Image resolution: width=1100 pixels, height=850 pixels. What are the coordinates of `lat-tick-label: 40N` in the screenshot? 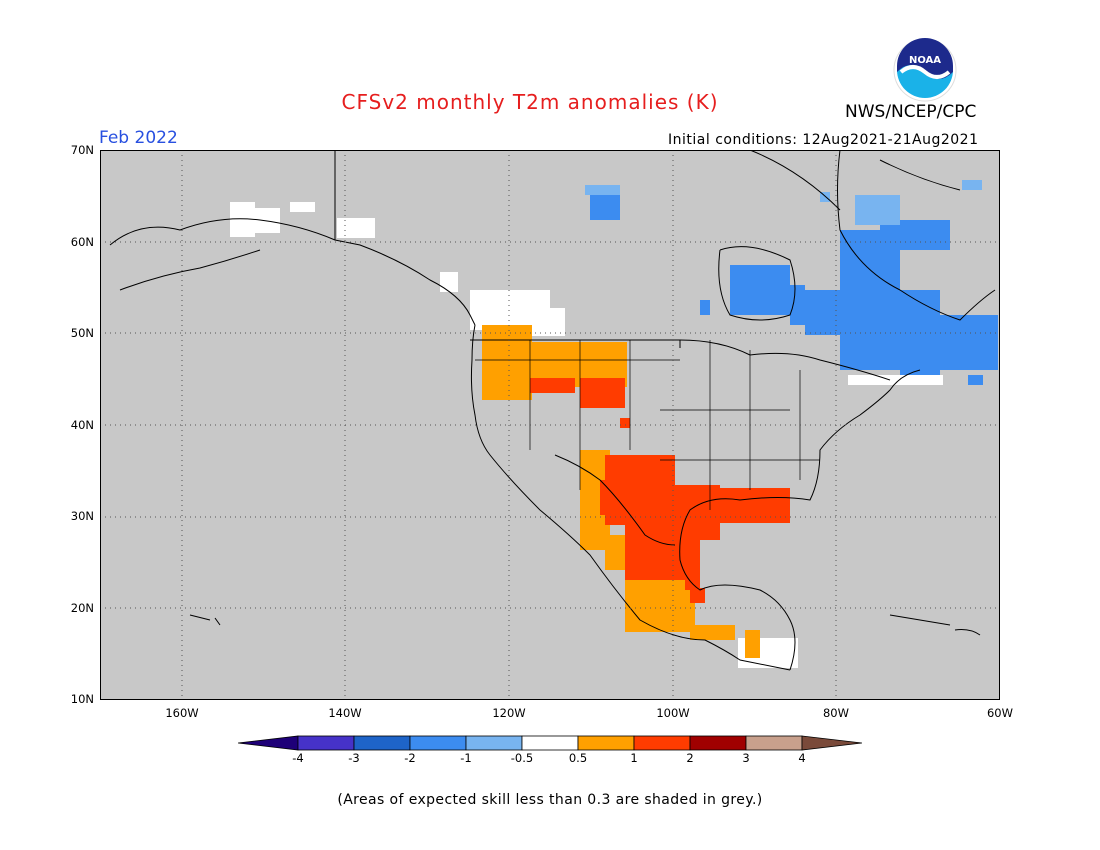 It's located at (82, 425).